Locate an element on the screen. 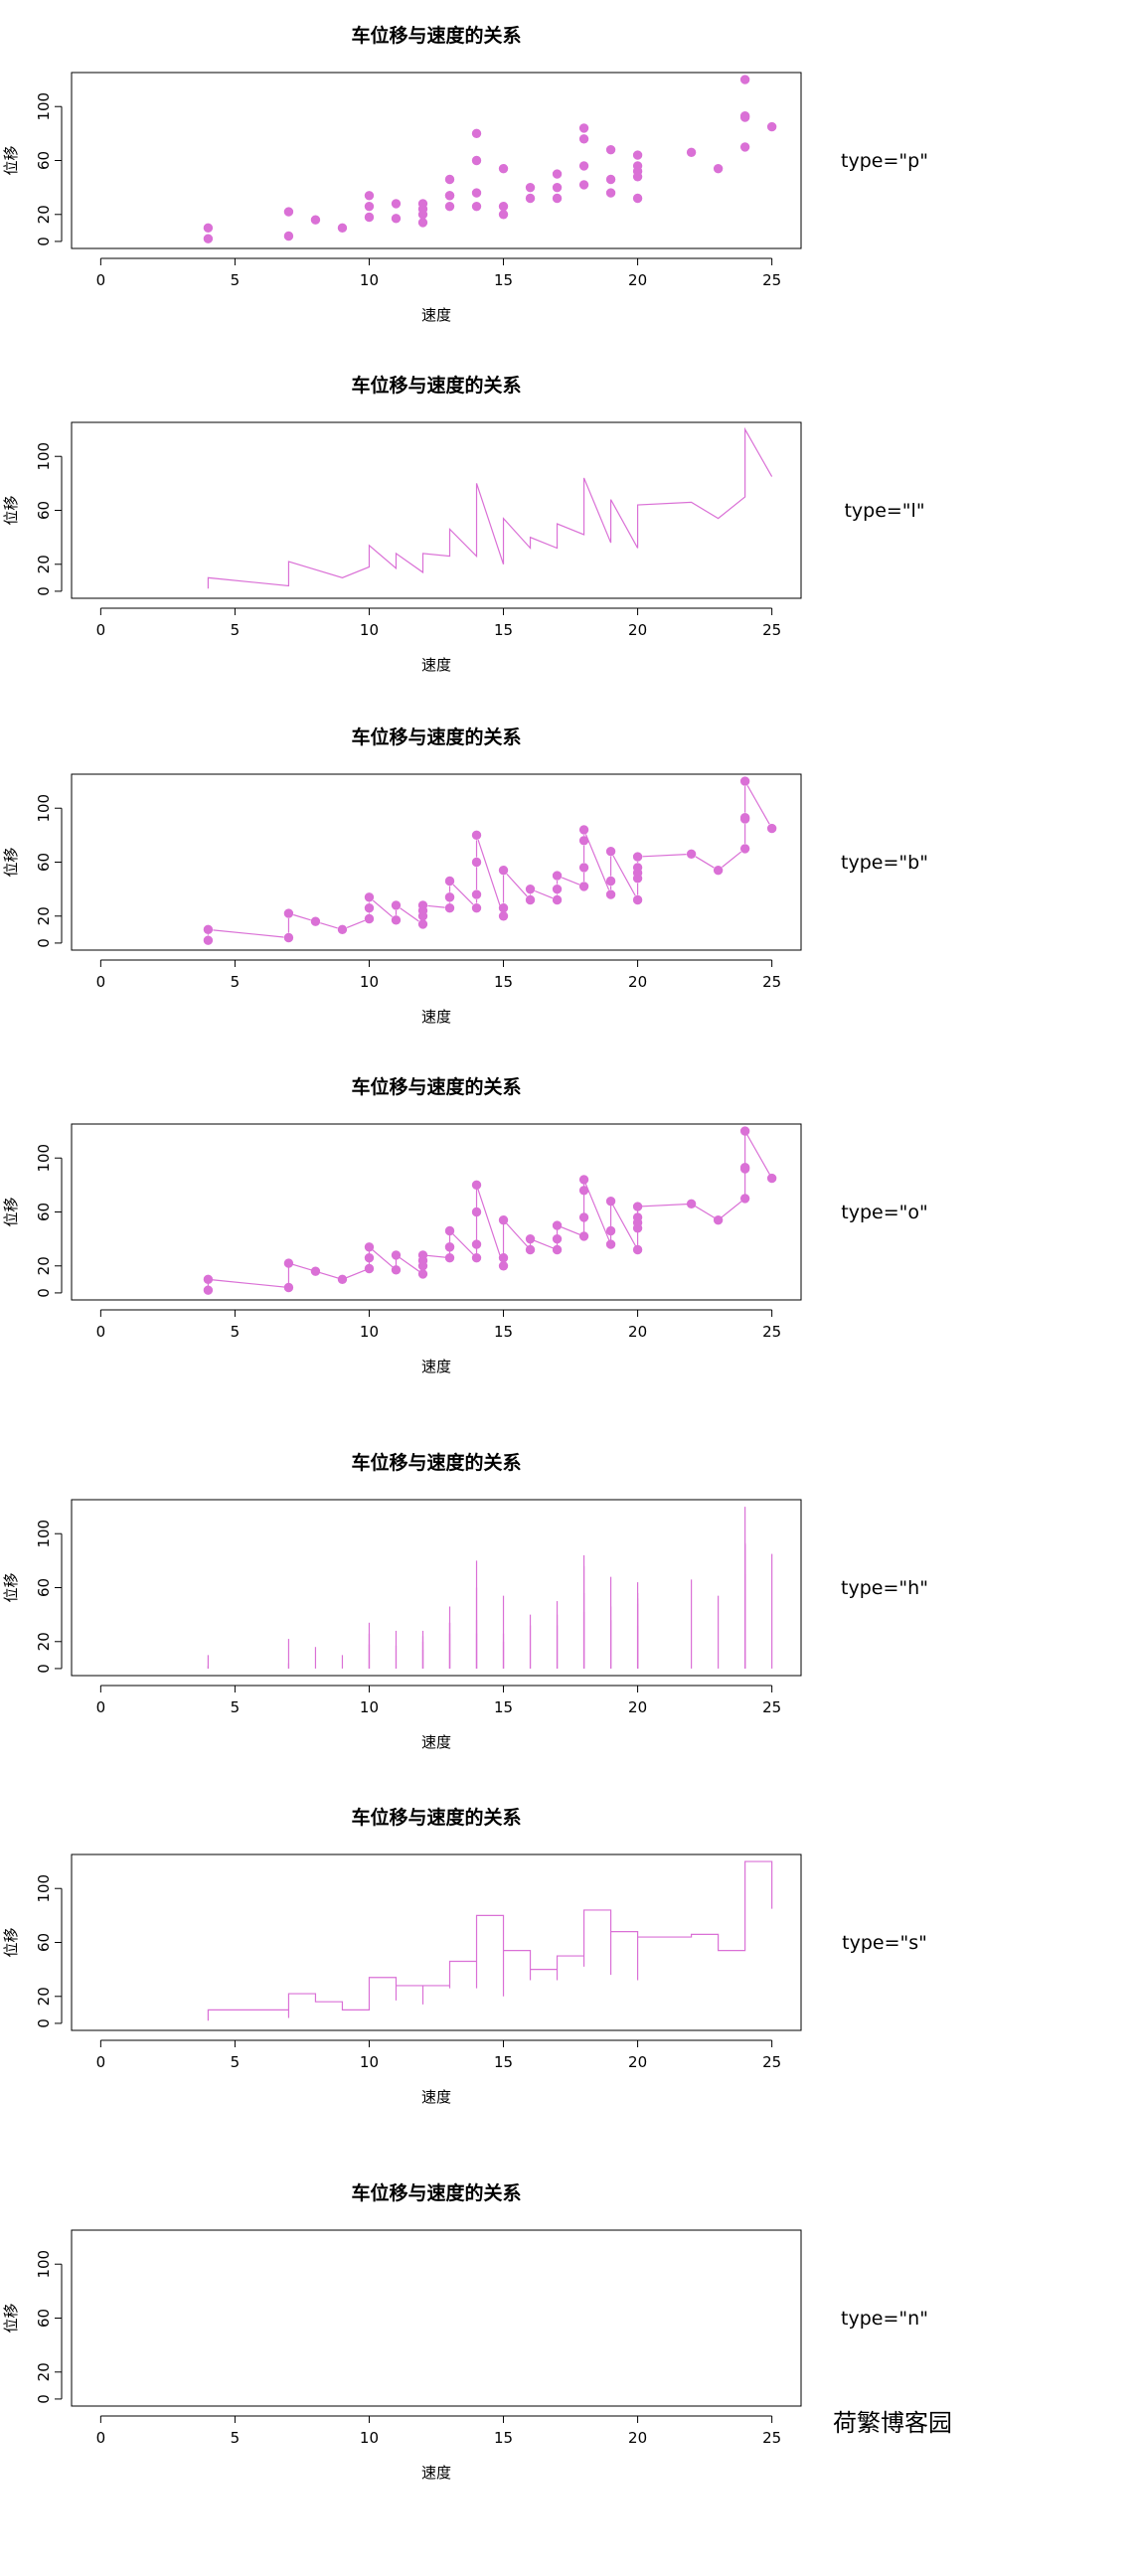  watermark-text: 荷繁博客园 is located at coordinates (892, 2423).